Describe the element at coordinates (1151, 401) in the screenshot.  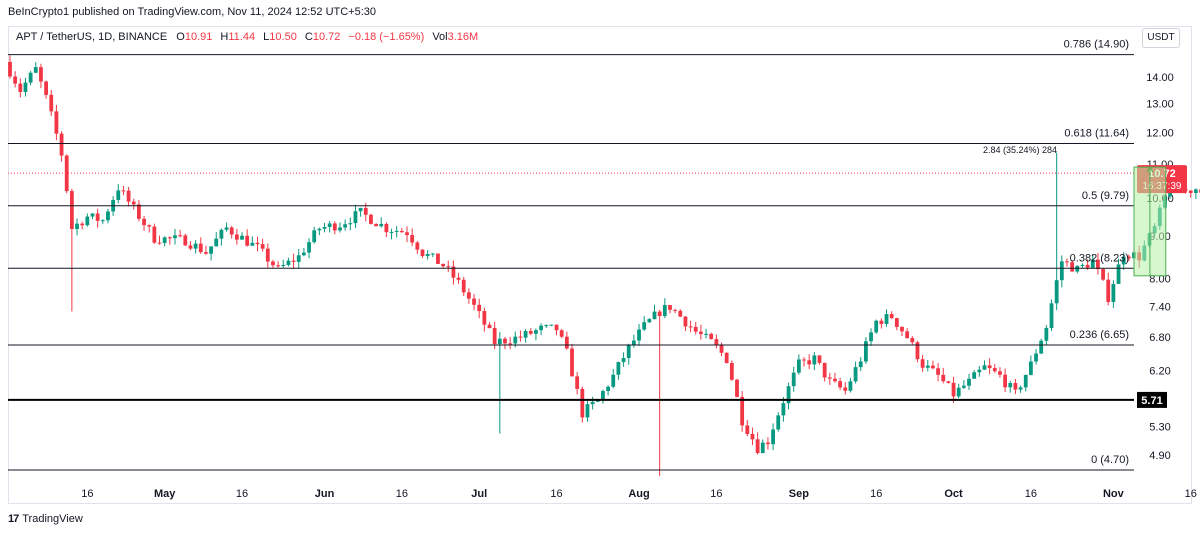
I see `support-level-label: 5.71` at that location.